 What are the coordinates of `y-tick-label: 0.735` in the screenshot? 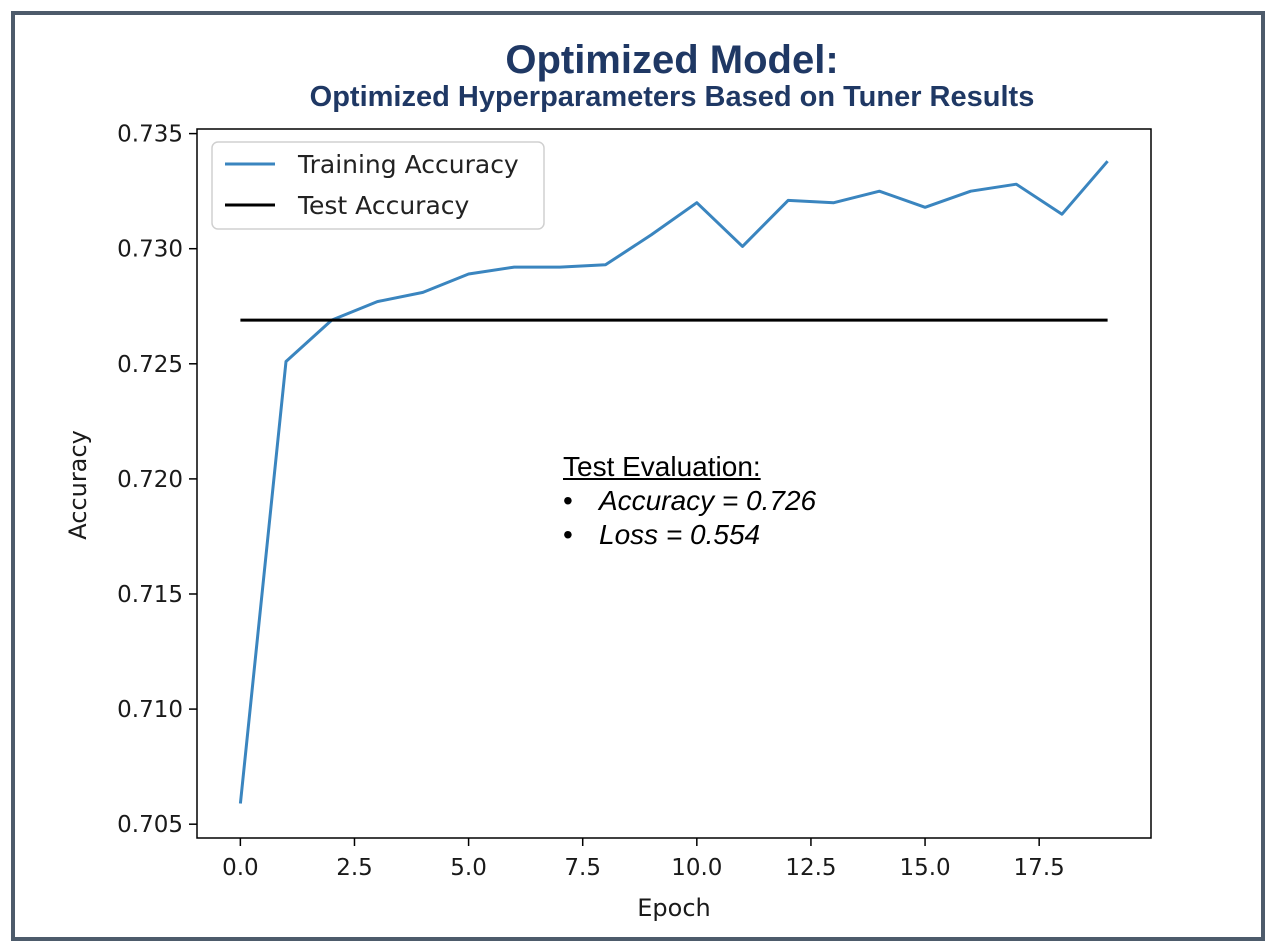 It's located at (150, 135).